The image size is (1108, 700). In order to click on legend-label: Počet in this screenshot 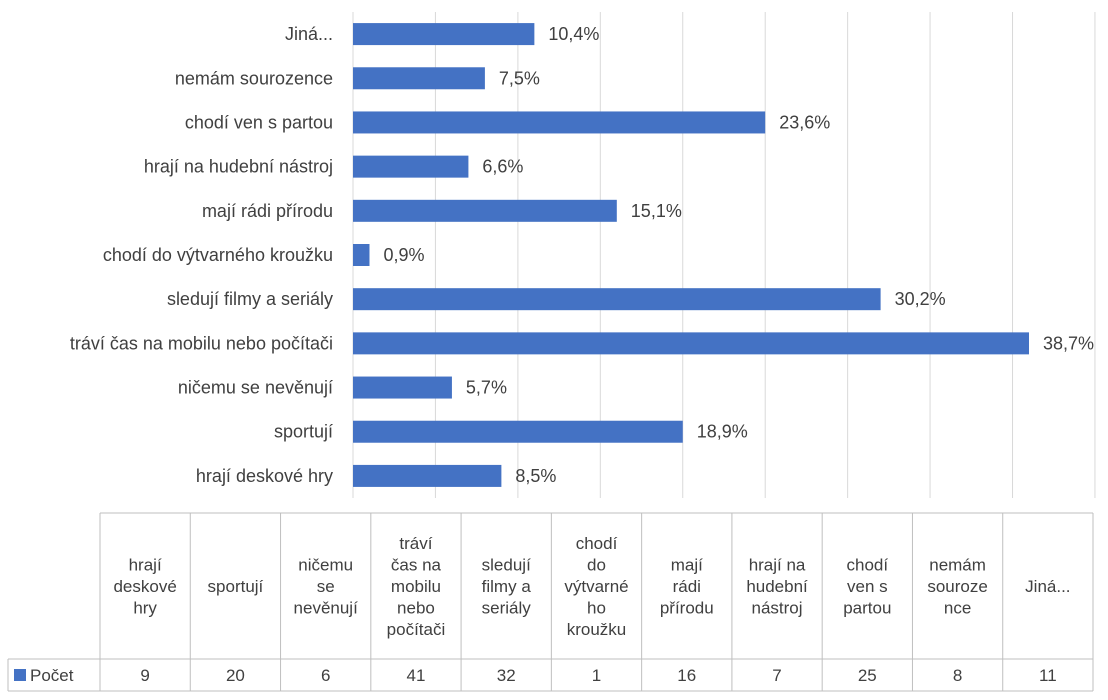, I will do `click(52, 675)`.